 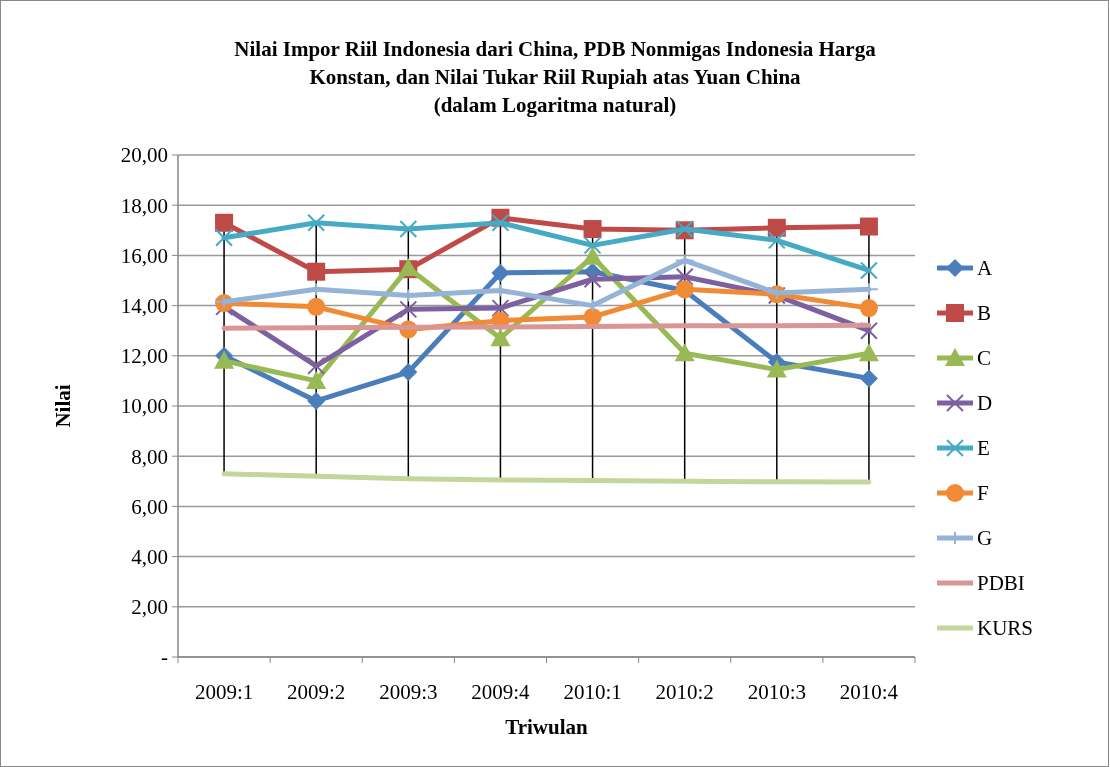 I want to click on legend-label: PDBI, so click(x=1001, y=583).